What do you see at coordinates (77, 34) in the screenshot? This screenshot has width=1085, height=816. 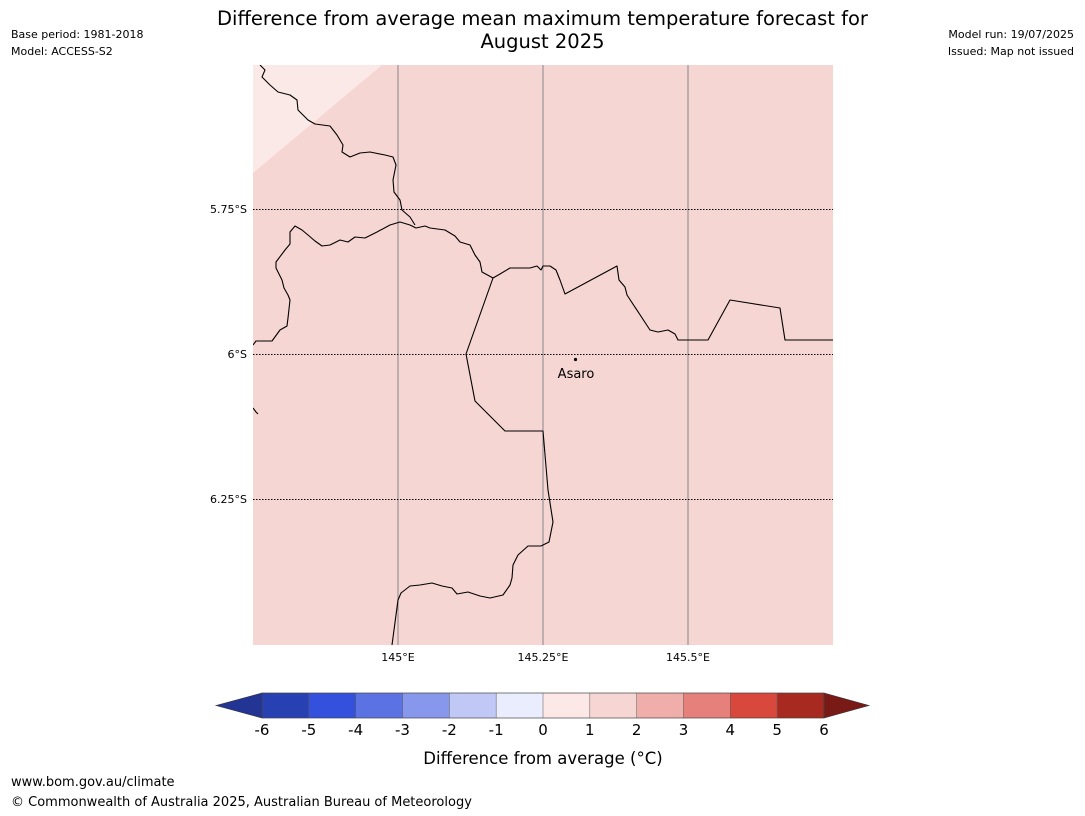 I see `base-period: Base period: 1981-2018` at bounding box center [77, 34].